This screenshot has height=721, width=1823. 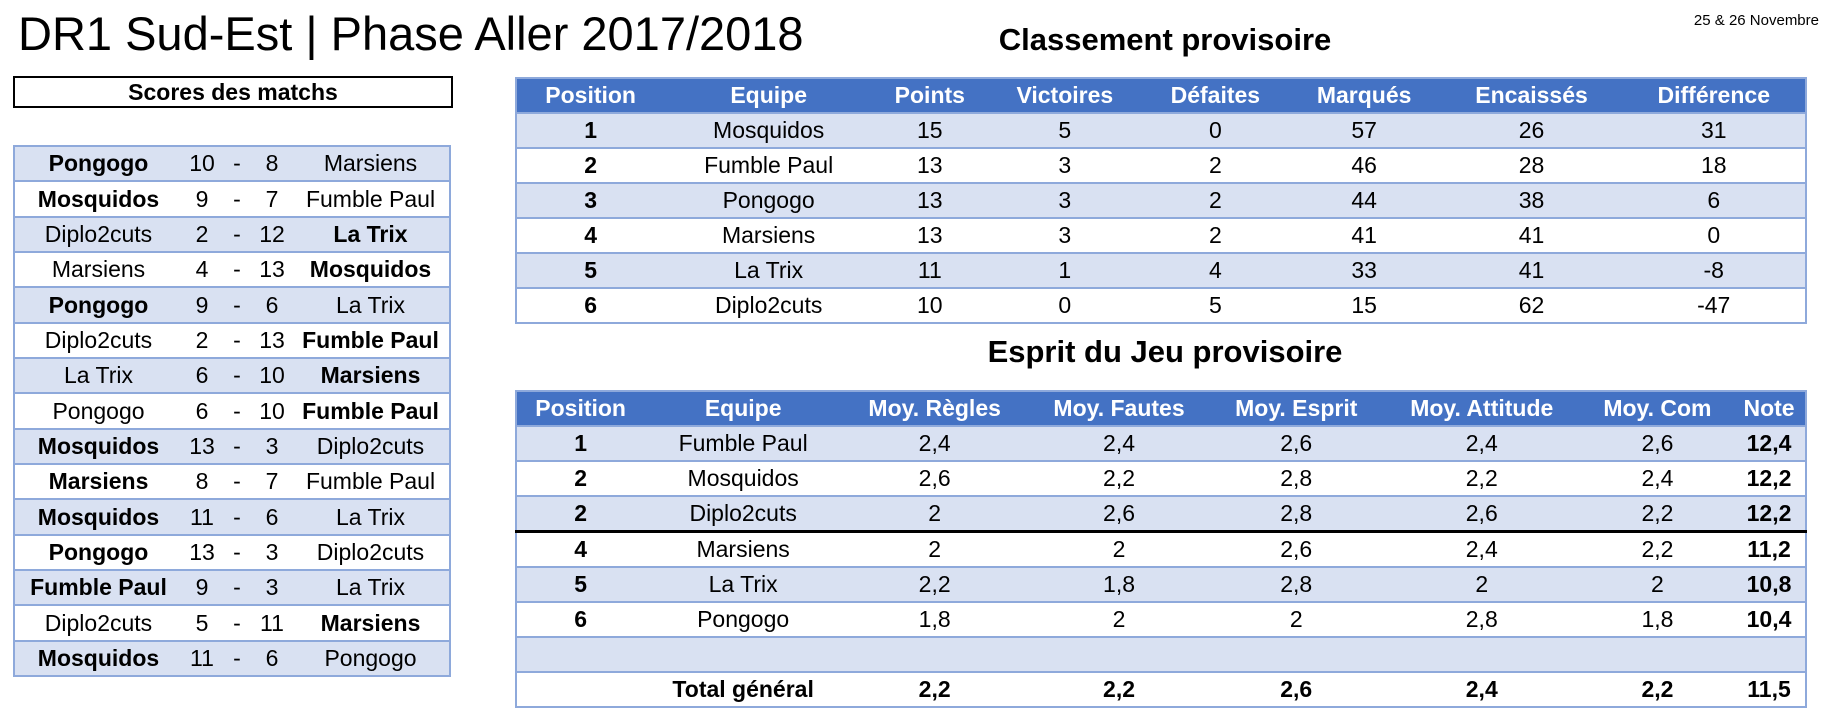 What do you see at coordinates (930, 95) in the screenshot?
I see `column-header: Points` at bounding box center [930, 95].